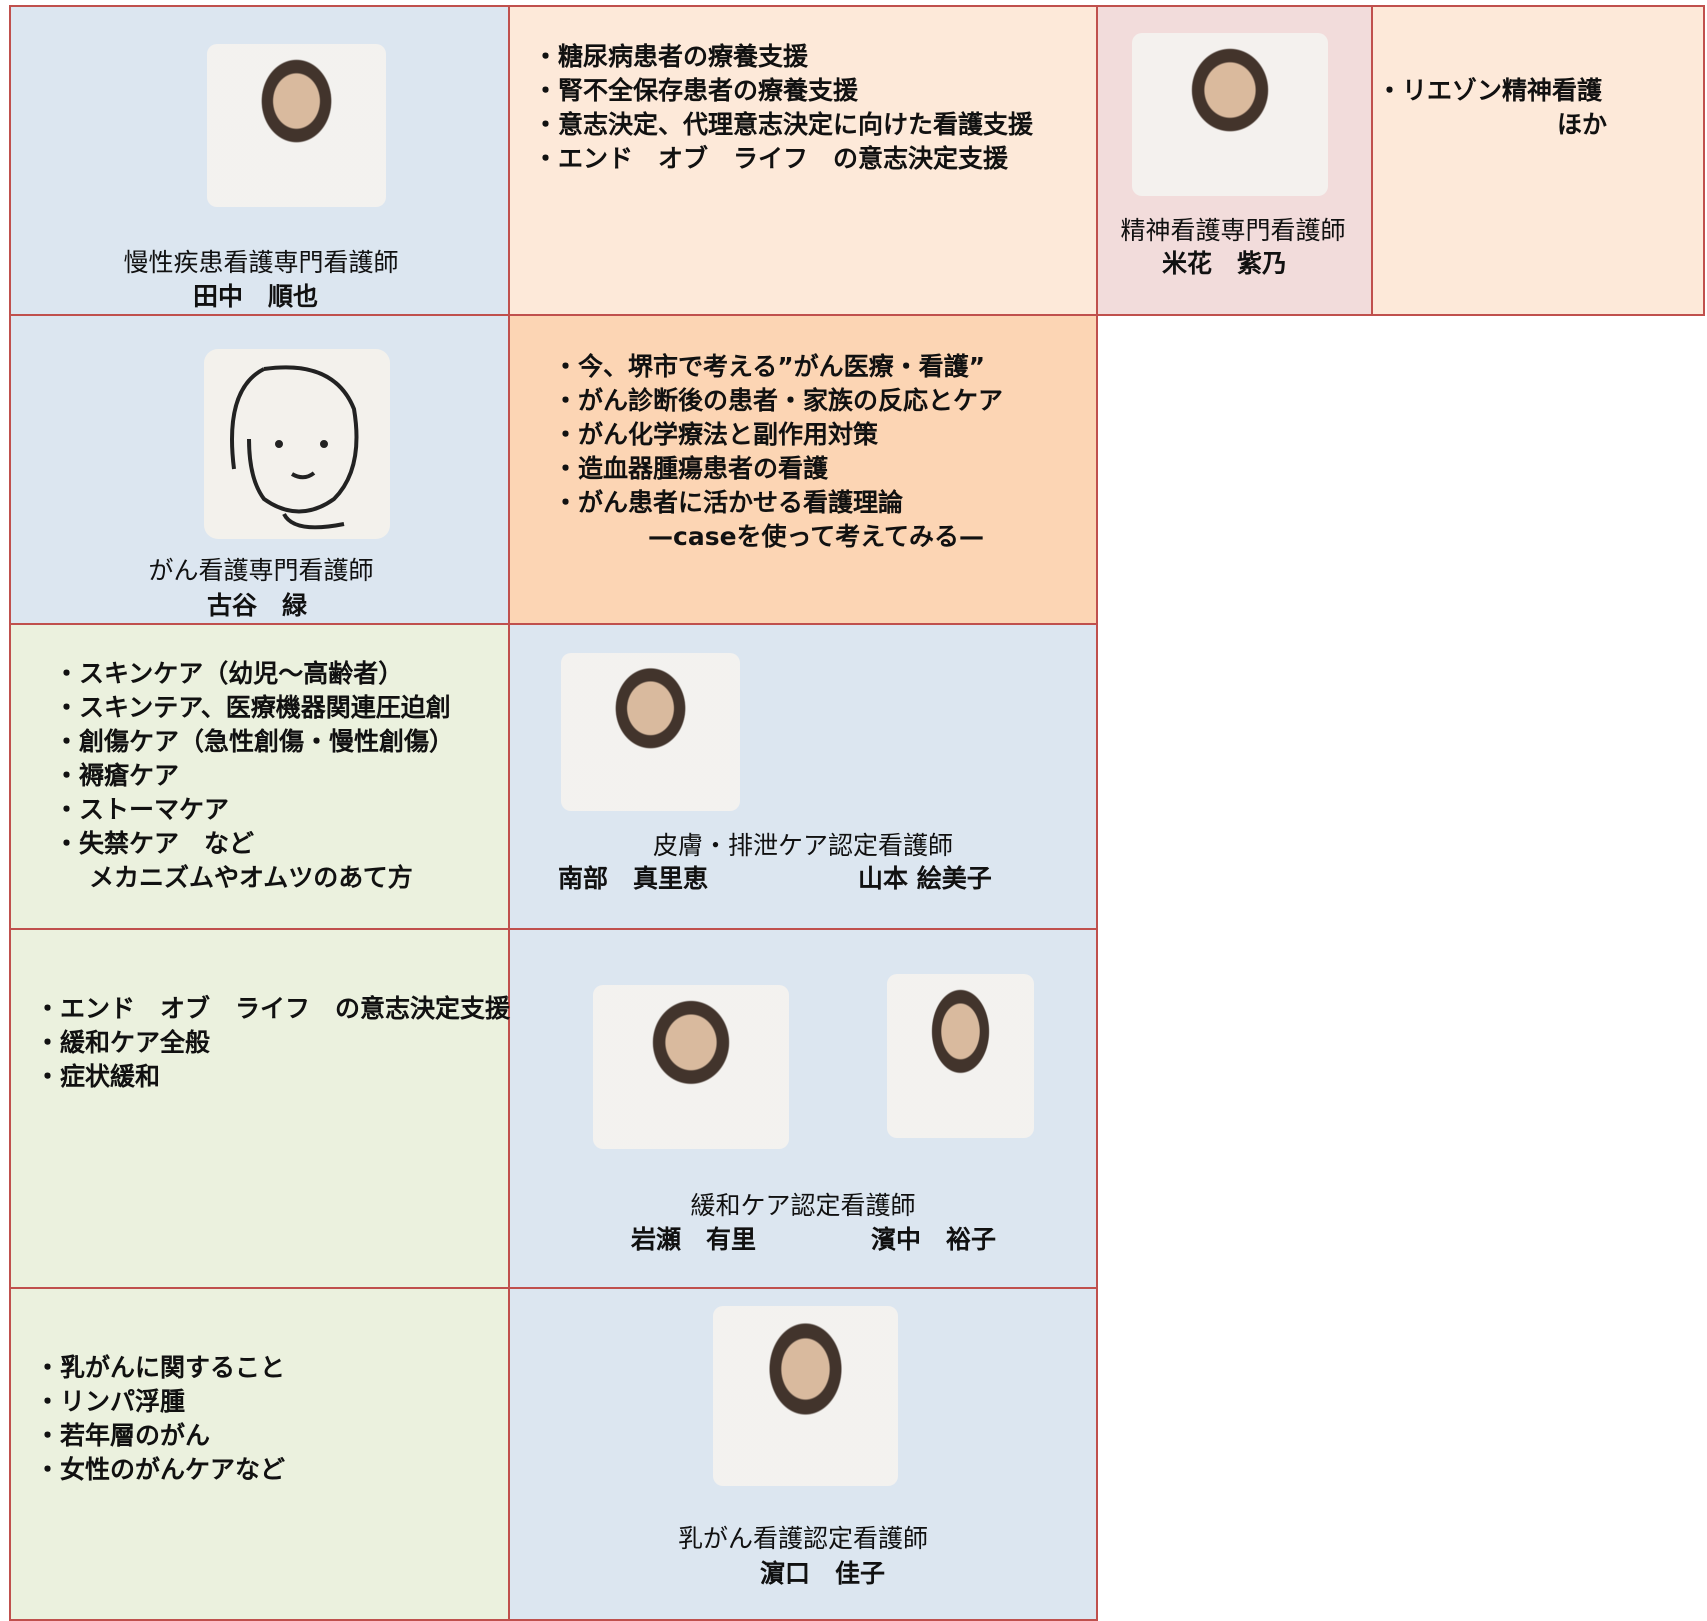  Describe the element at coordinates (803, 1205) in the screenshot. I see `role: 緩和ケア認定看護師` at that location.